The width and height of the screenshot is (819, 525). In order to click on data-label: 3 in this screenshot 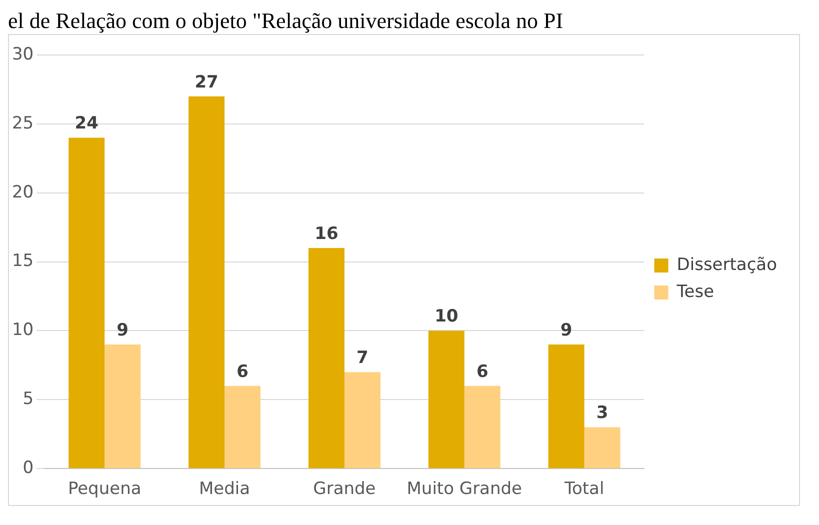, I will do `click(602, 413)`.